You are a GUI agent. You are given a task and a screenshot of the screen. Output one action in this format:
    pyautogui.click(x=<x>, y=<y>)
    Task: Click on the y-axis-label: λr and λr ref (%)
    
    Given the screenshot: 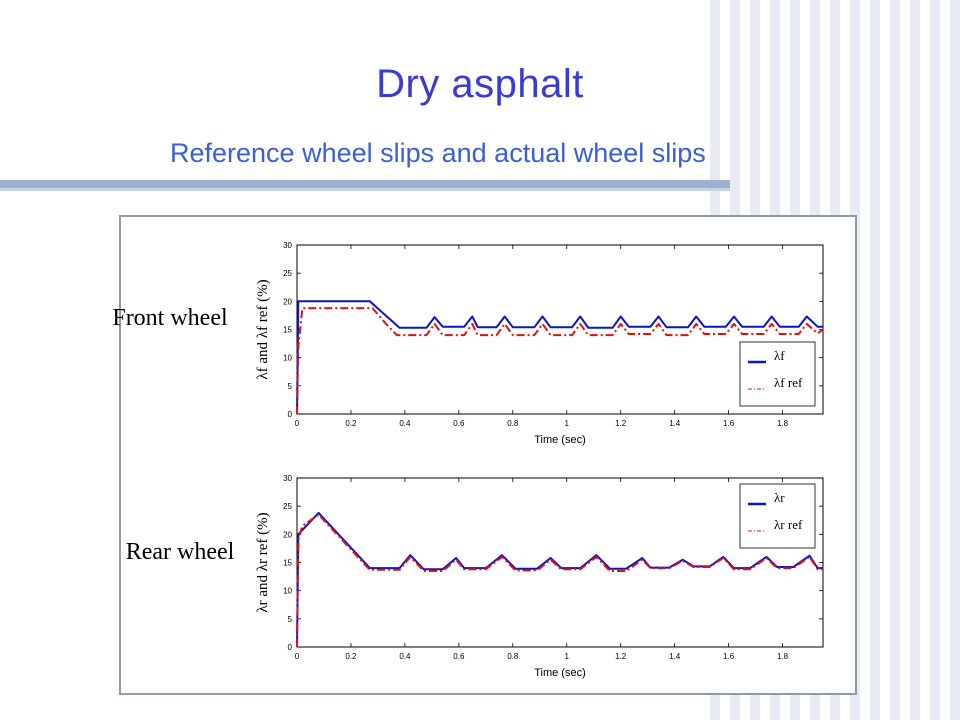 What is the action you would take?
    pyautogui.click(x=263, y=562)
    